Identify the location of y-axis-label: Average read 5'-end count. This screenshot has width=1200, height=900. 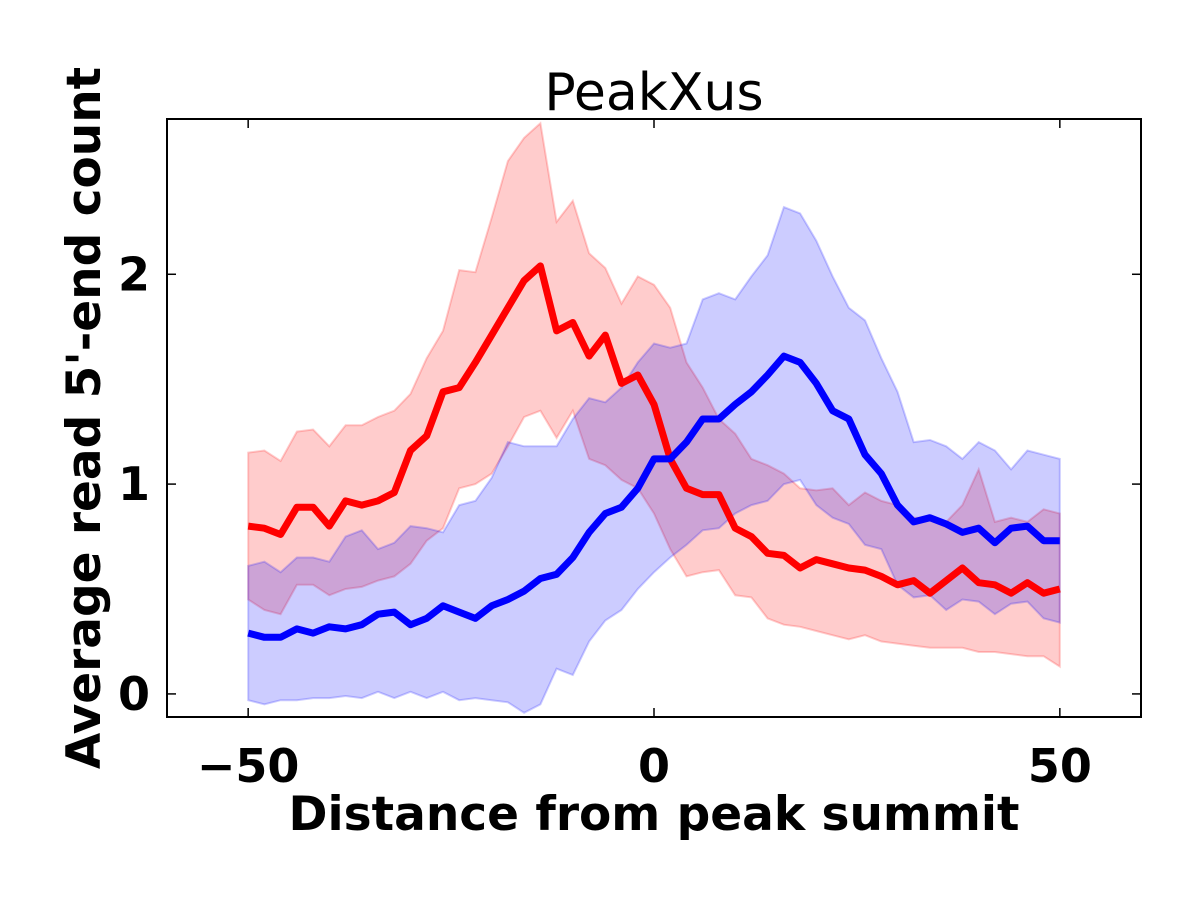
(84, 418).